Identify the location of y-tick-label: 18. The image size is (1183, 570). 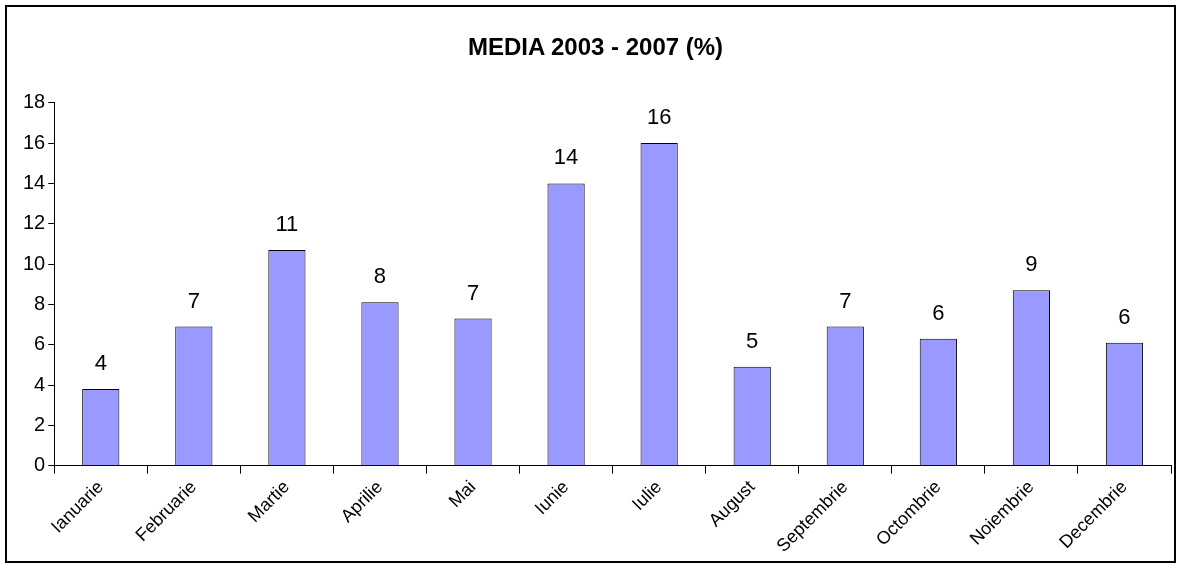
(34, 101).